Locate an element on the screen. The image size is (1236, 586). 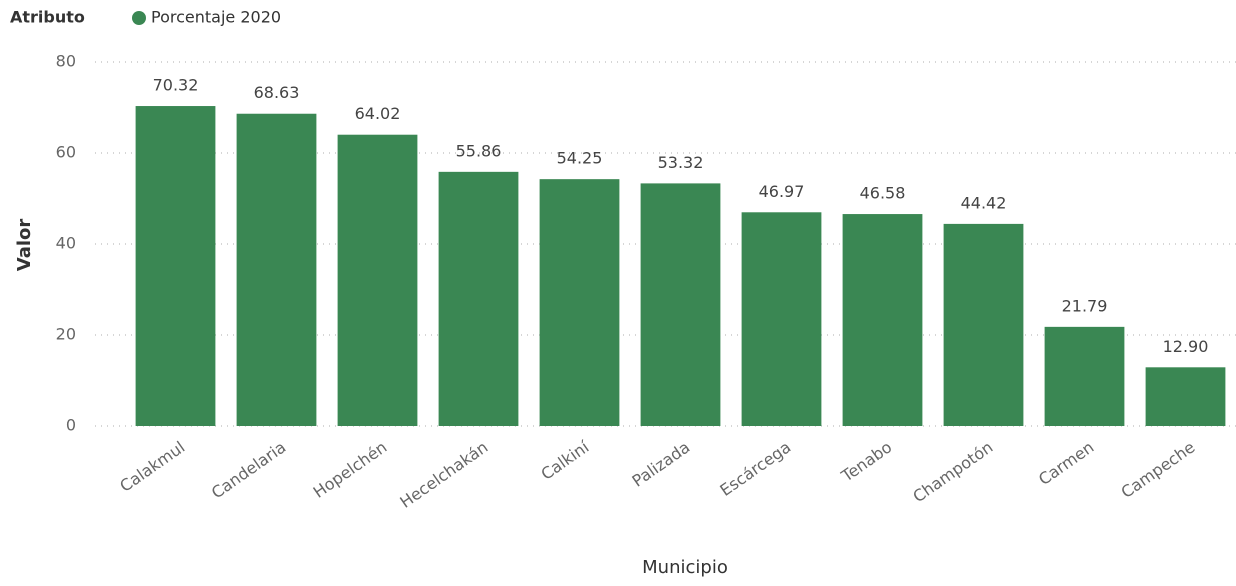
y-tick-label: 0 is located at coordinates (71, 425).